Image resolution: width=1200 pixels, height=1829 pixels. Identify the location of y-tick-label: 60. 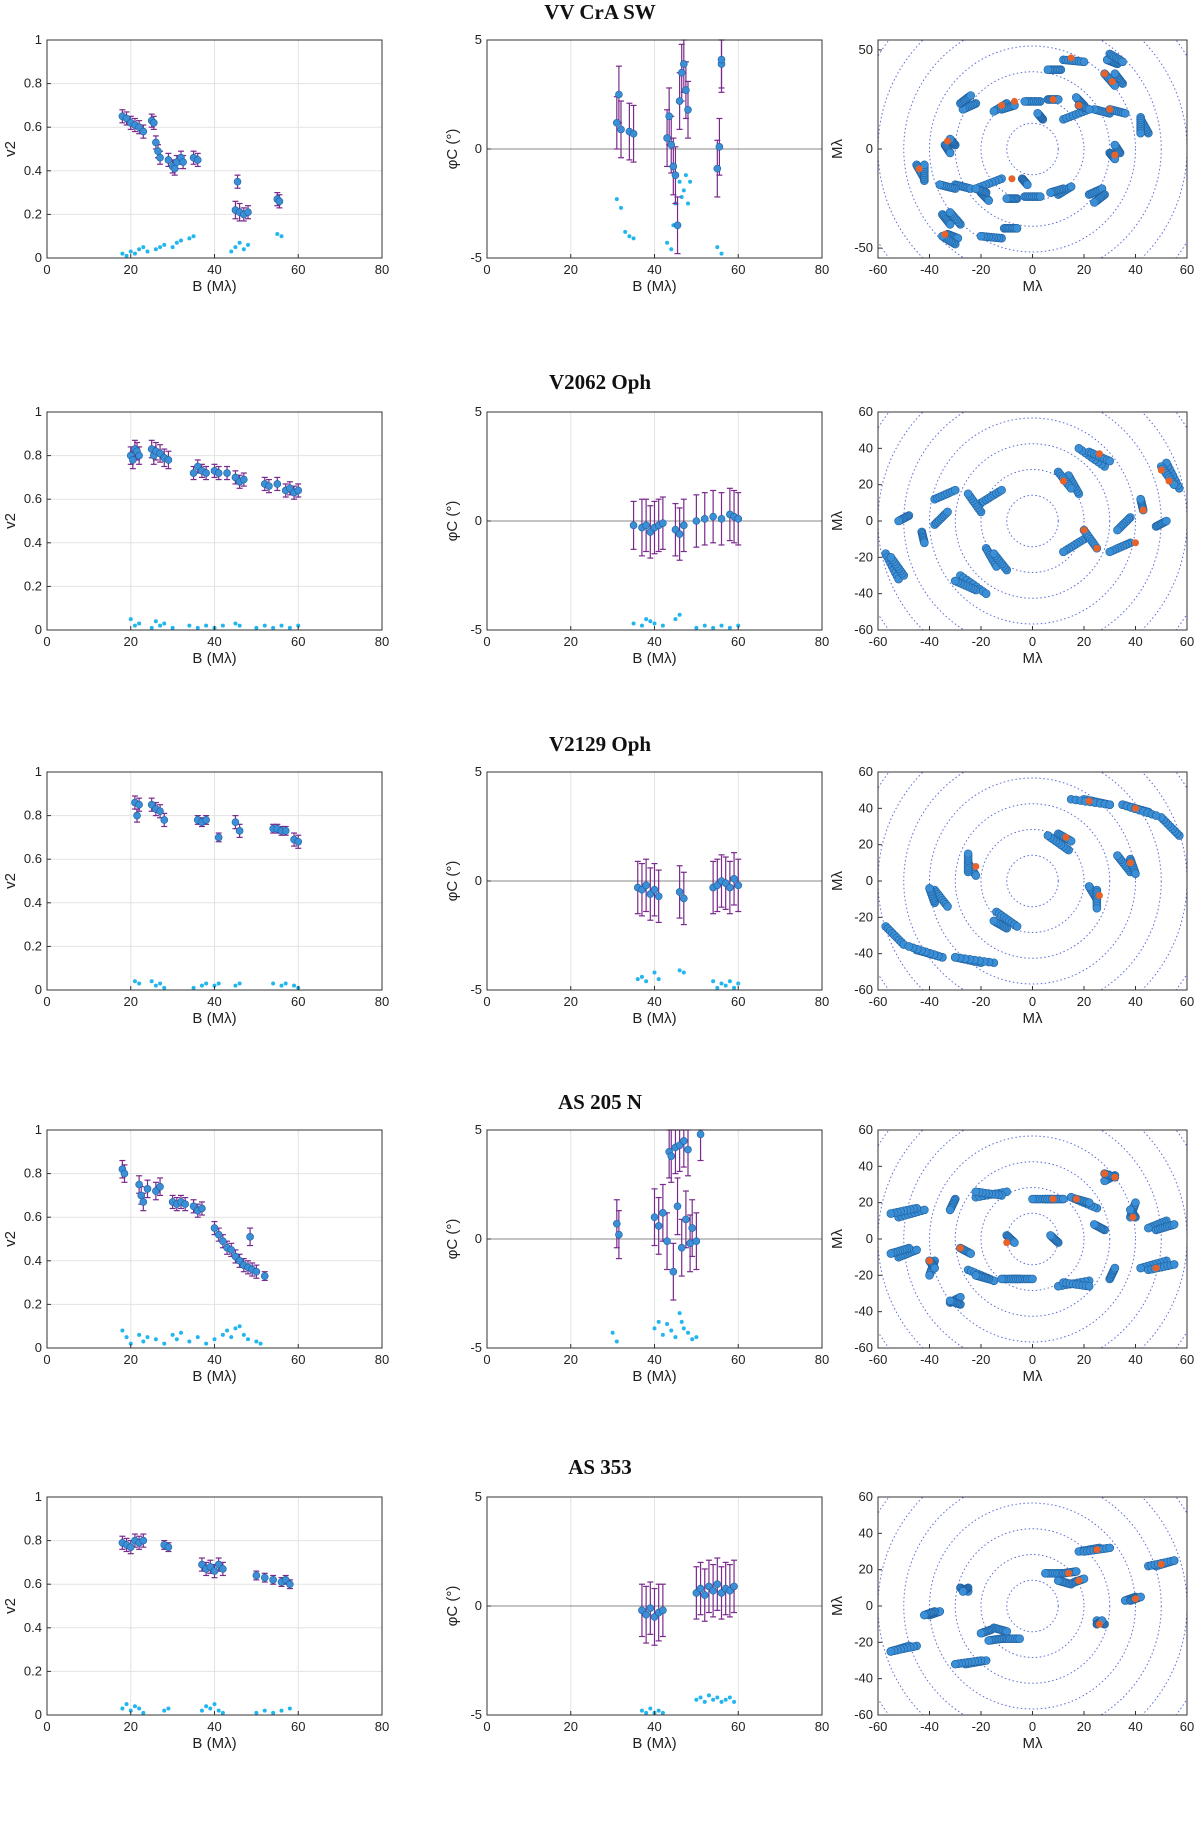
(866, 1496).